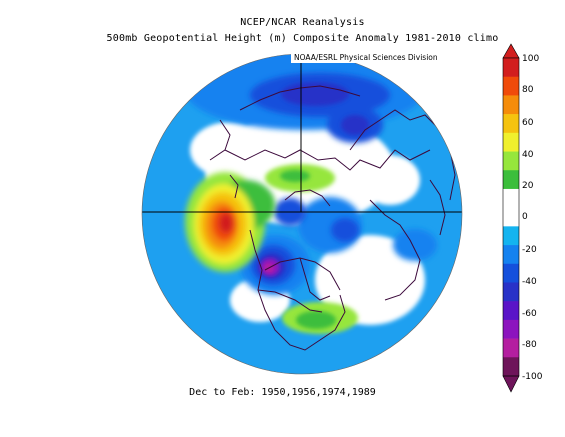 The height and width of the screenshot is (437, 565). I want to click on colorbar-tick-label: 60, so click(528, 123).